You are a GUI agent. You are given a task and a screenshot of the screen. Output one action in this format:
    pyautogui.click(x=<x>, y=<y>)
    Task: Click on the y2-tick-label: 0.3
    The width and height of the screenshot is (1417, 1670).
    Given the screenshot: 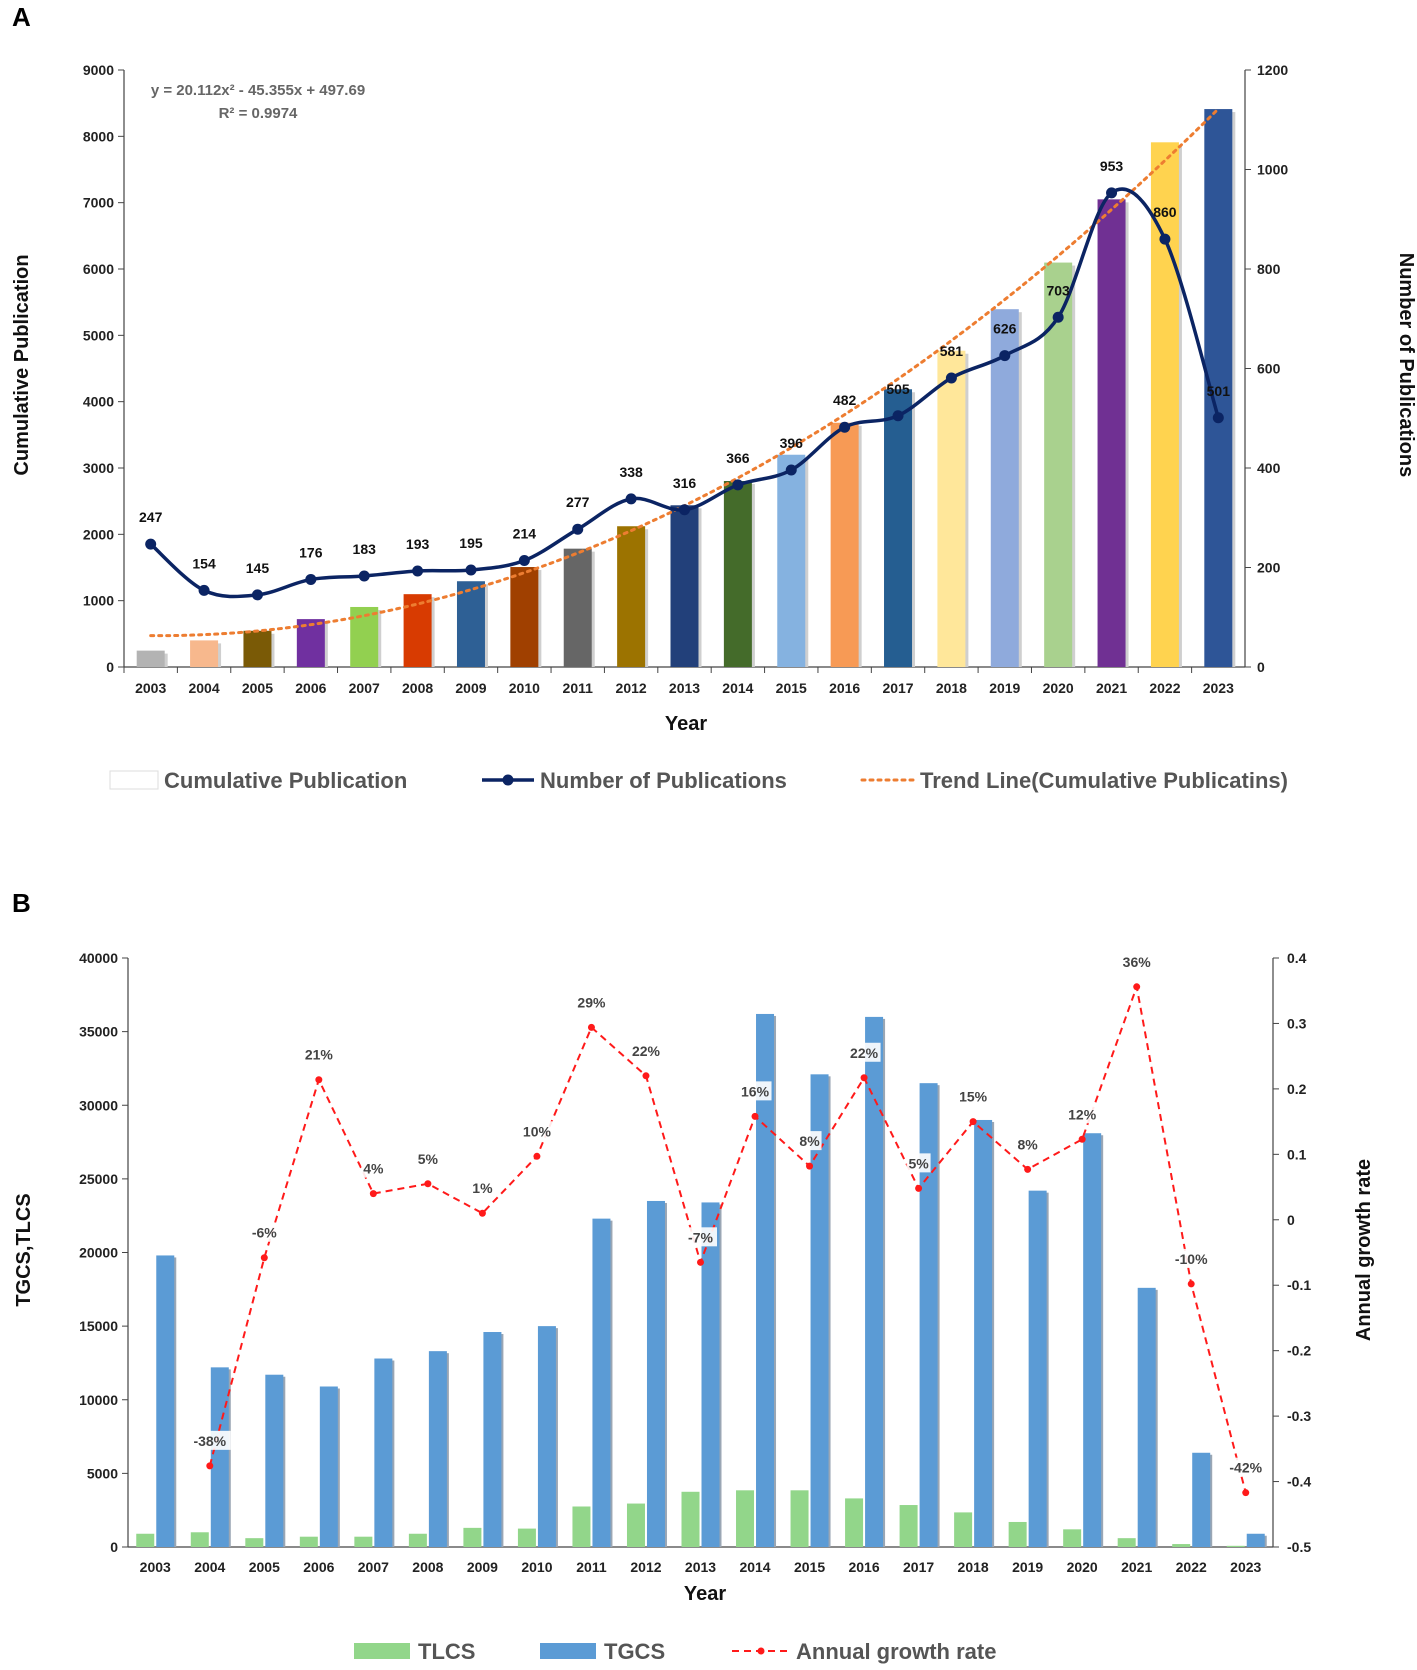 What is the action you would take?
    pyautogui.click(x=1297, y=1023)
    